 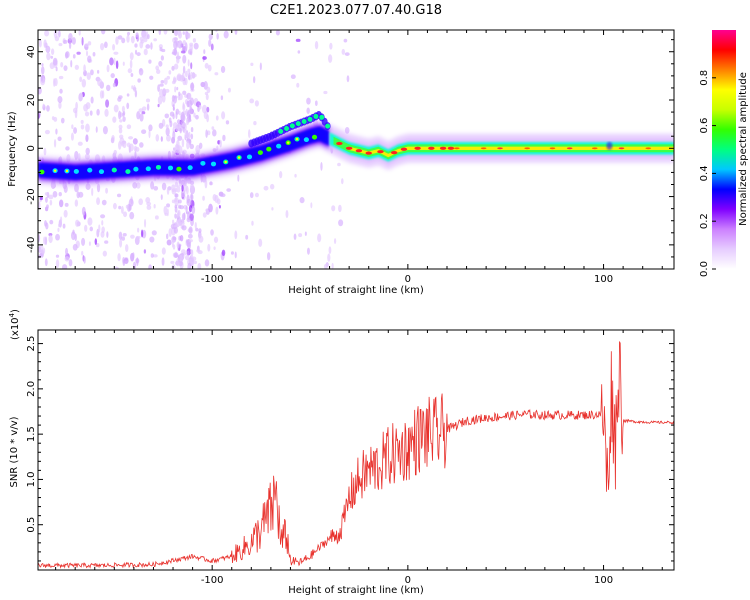 What do you see at coordinates (12, 314) in the screenshot?
I see `snr-multiplier-exponent: 4` at bounding box center [12, 314].